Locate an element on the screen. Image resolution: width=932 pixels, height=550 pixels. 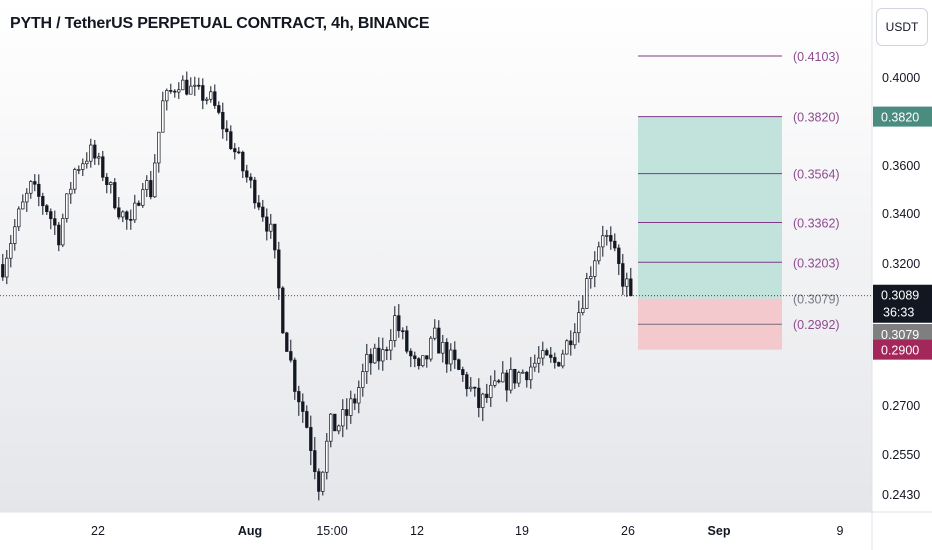
target-zone is located at coordinates (710, 207).